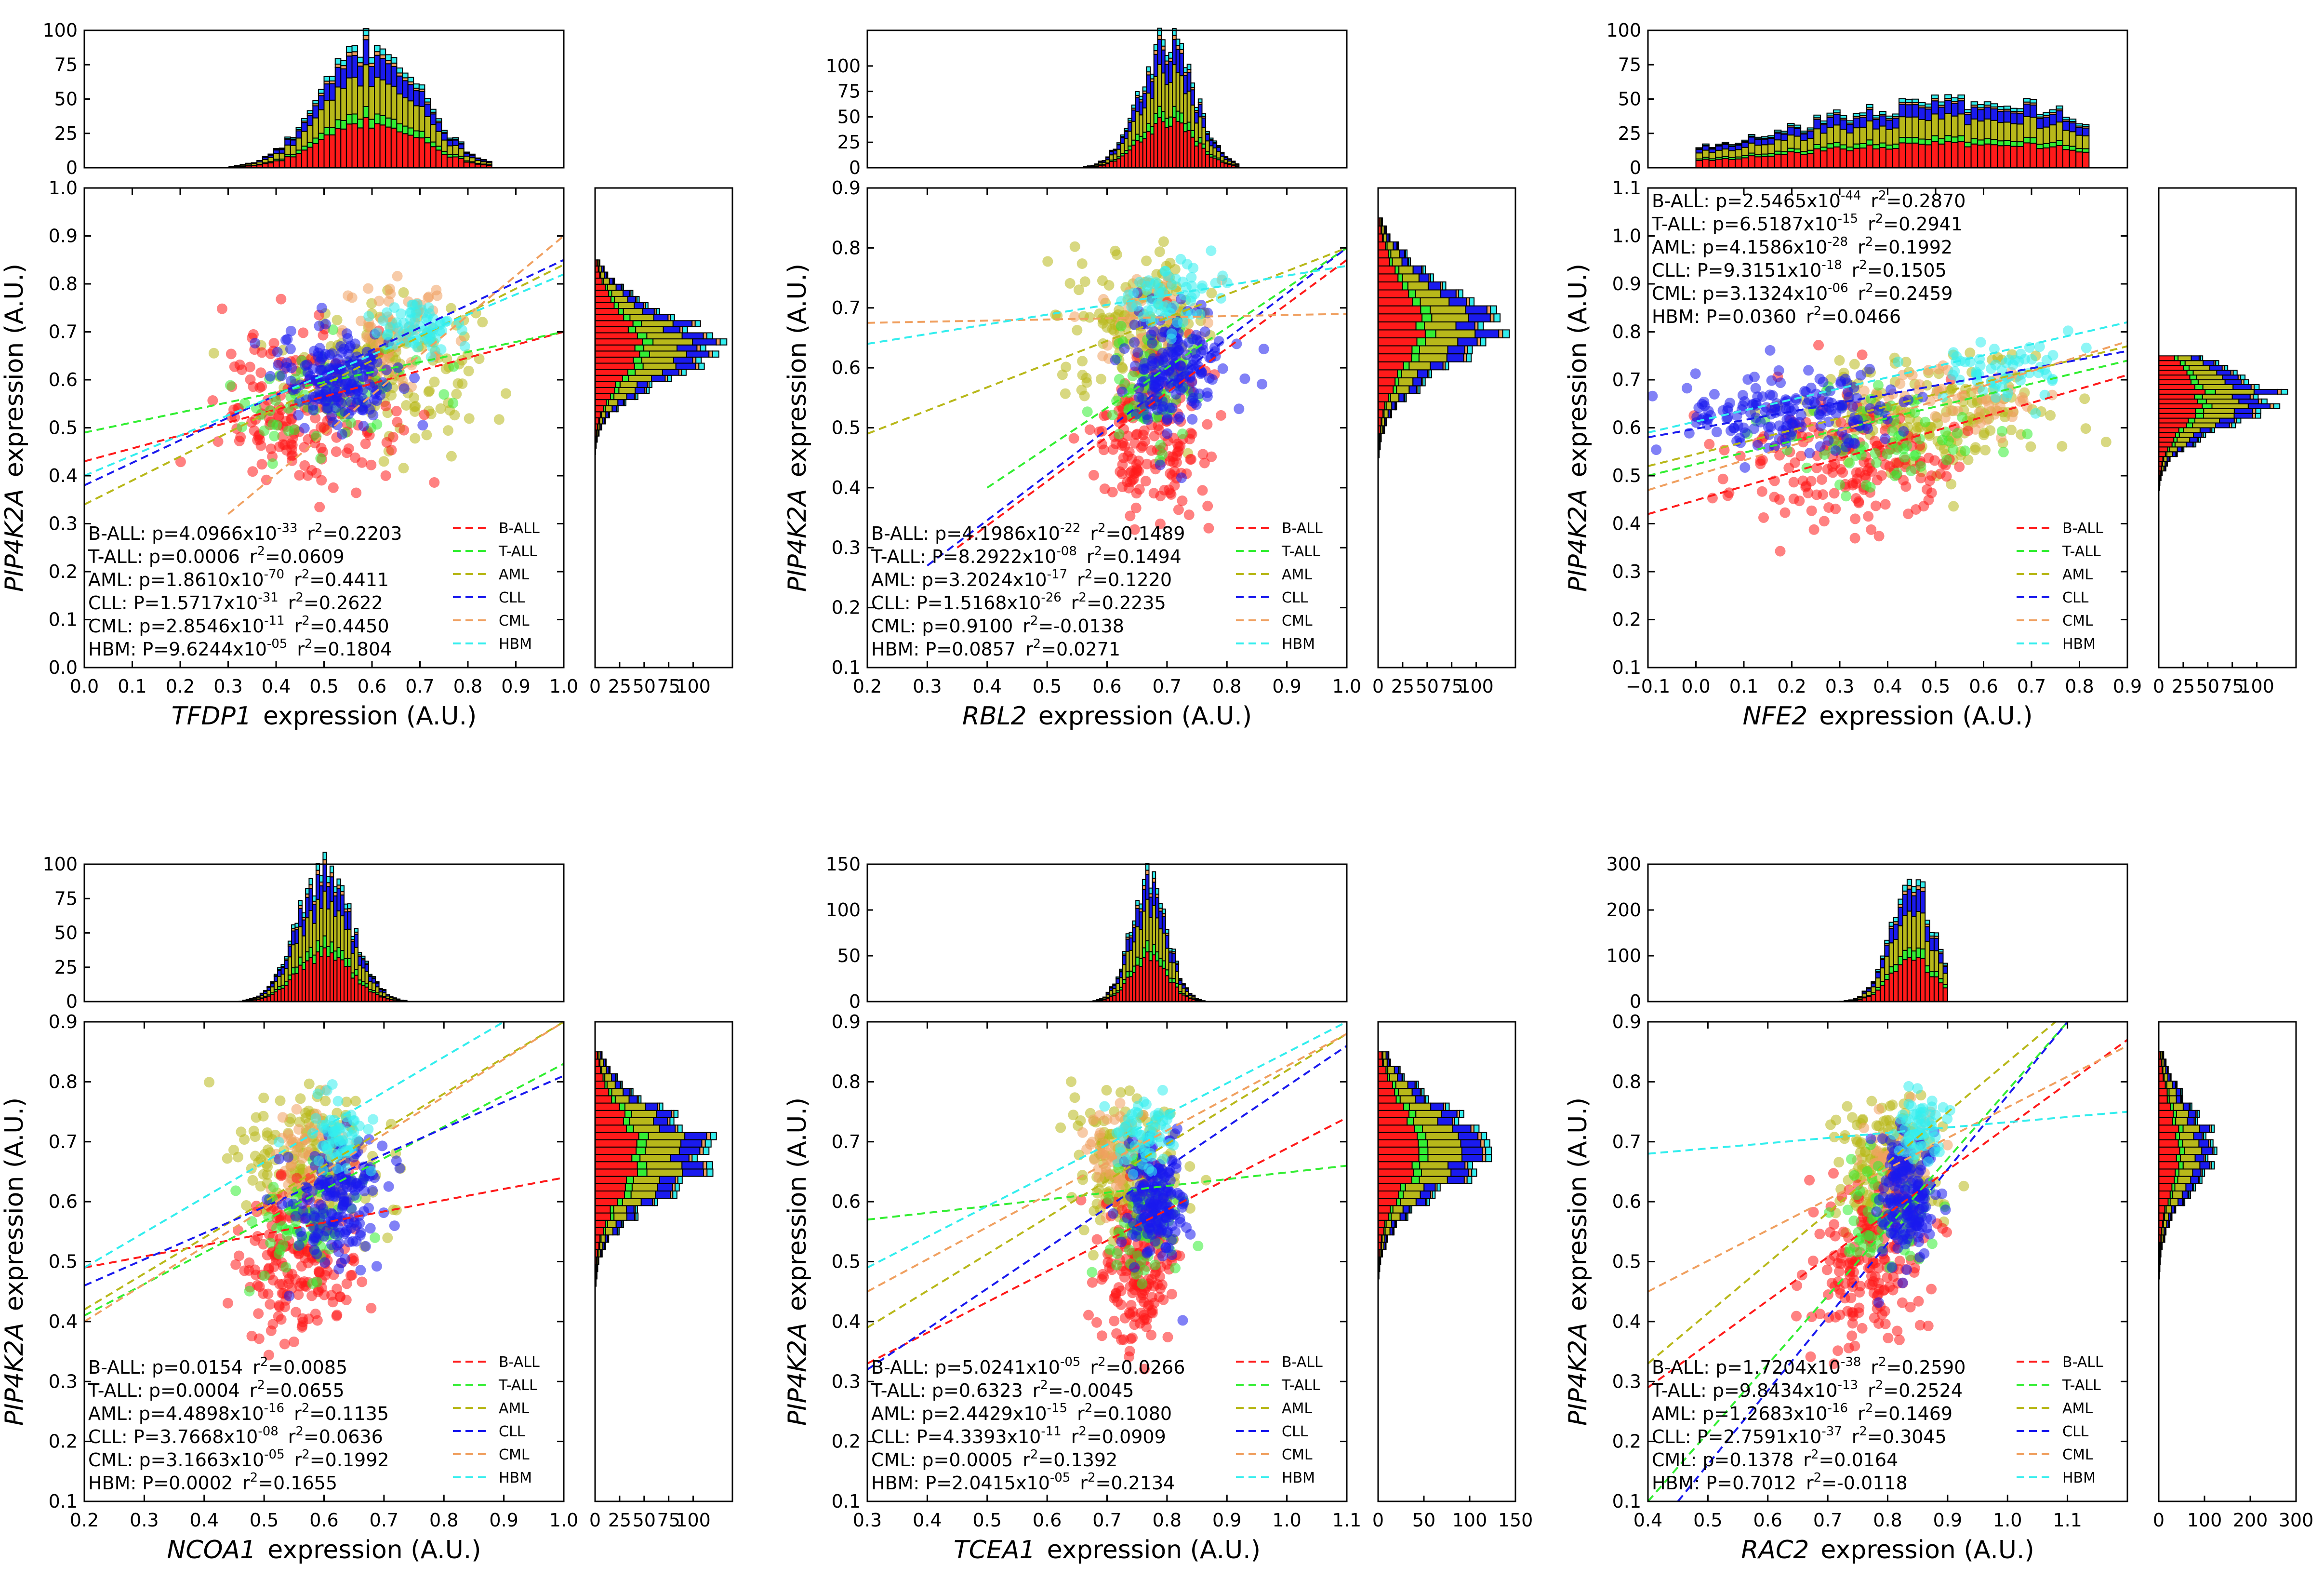  Describe the element at coordinates (377, 53) in the screenshot. I see `hist-bar-cml` at that location.